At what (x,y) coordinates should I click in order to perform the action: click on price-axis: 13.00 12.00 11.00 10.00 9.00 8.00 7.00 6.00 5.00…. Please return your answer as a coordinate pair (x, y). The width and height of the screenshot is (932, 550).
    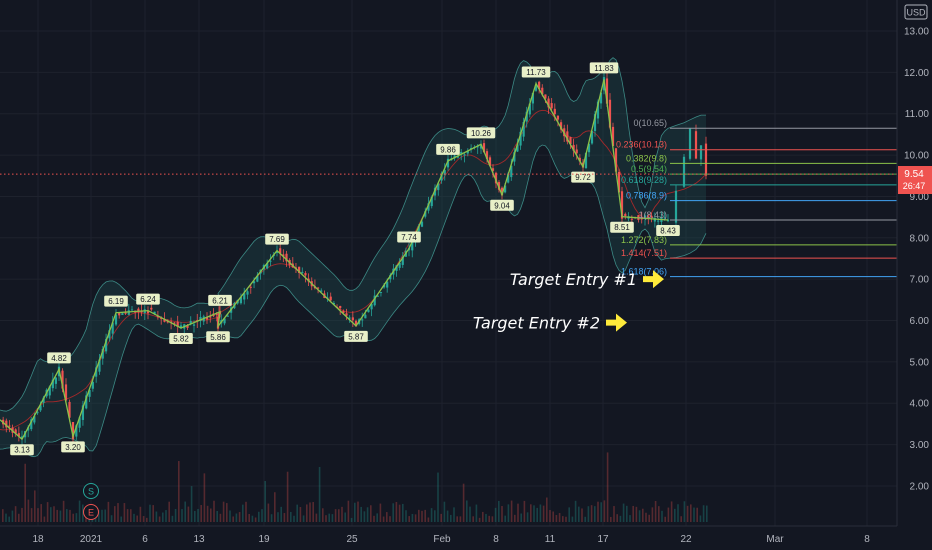
    Looking at the image, I should click on (914, 263).